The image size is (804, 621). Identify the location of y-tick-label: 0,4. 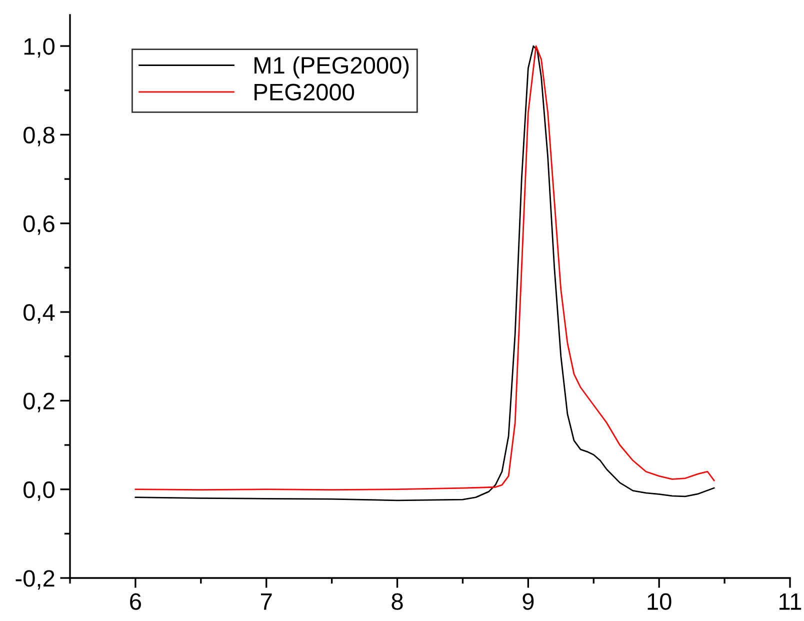
(39, 314).